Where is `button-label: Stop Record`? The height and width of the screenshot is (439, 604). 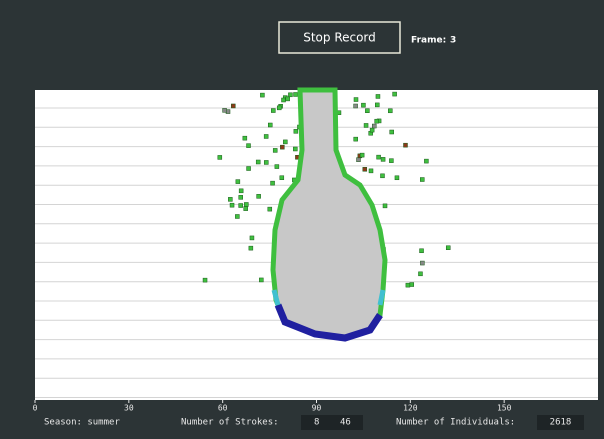
button-label: Stop Record is located at coordinates (339, 38).